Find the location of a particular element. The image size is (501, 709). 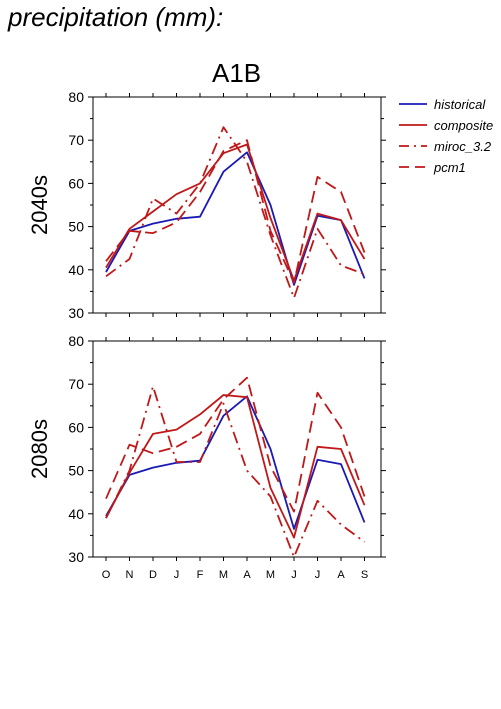

legend-label: composite is located at coordinates (463, 125).